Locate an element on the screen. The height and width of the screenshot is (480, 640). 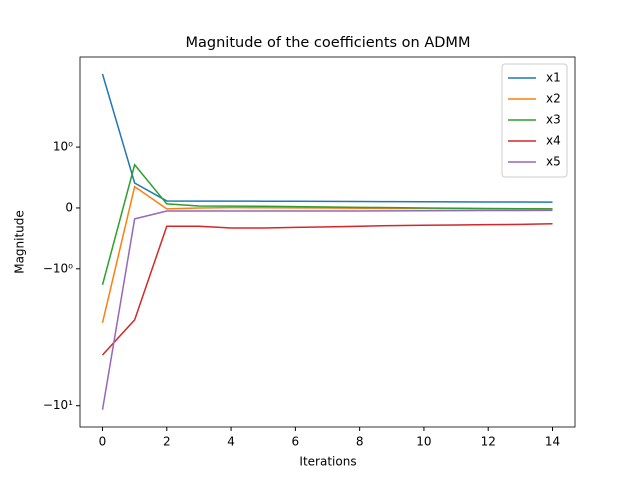
legend-label: x1 is located at coordinates (553, 78).